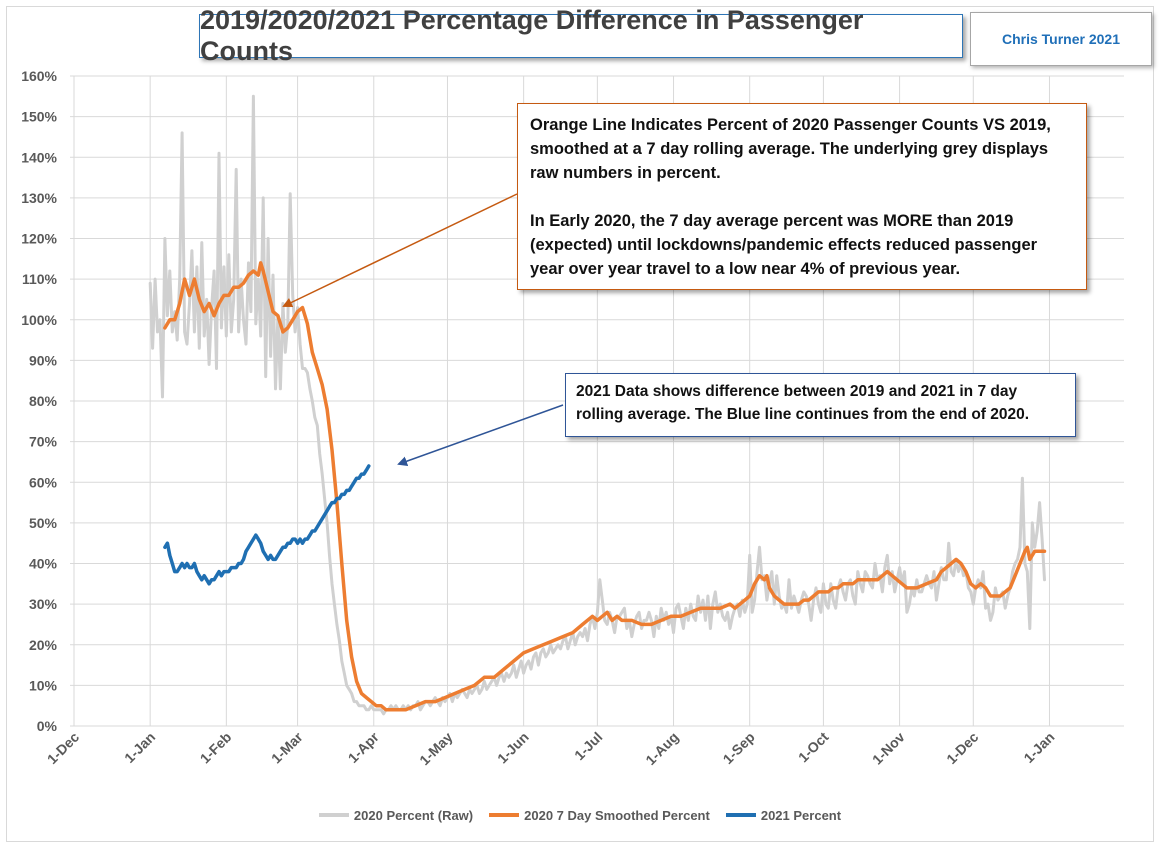 The image size is (1160, 848). Describe the element at coordinates (39, 117) in the screenshot. I see `y-tick-label: 150%` at that location.